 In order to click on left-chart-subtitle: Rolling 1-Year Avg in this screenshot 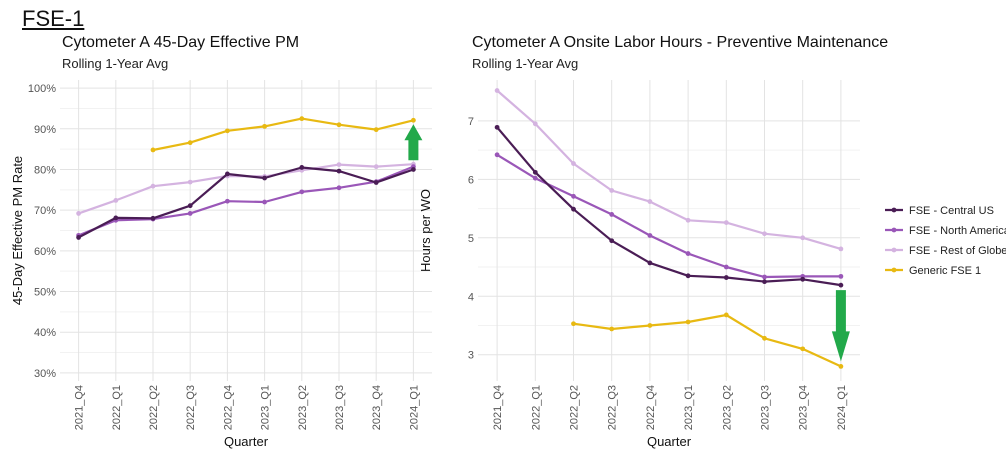, I will do `click(115, 63)`.